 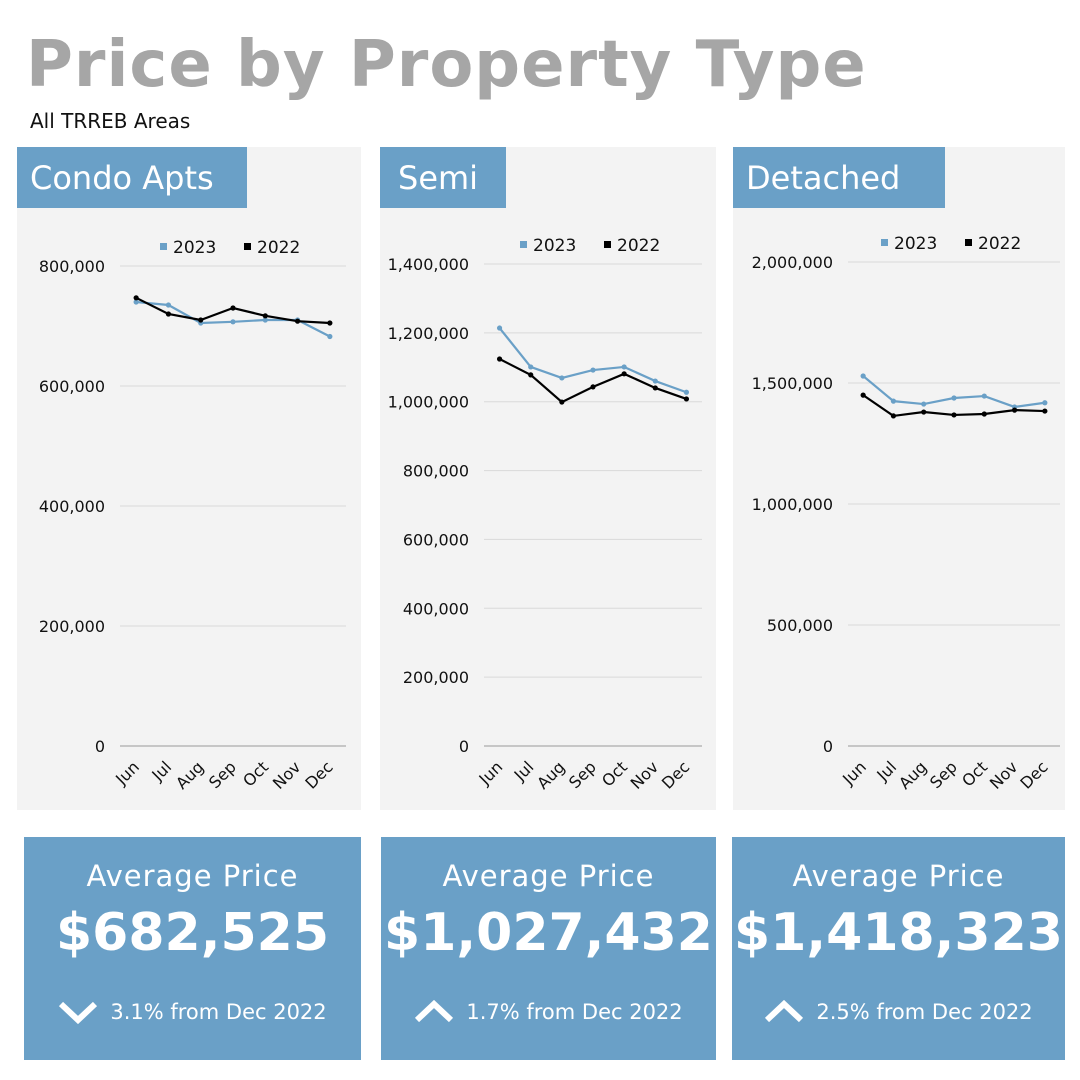 I want to click on card-change: 1.7% from Dec 2022, so click(x=548, y=1012).